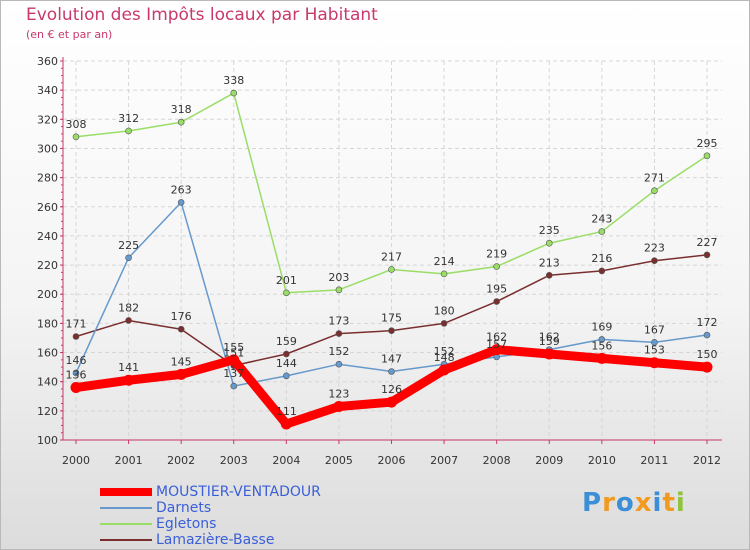 The height and width of the screenshot is (550, 750). What do you see at coordinates (657, 503) in the screenshot?
I see `logo-letter: i` at bounding box center [657, 503].